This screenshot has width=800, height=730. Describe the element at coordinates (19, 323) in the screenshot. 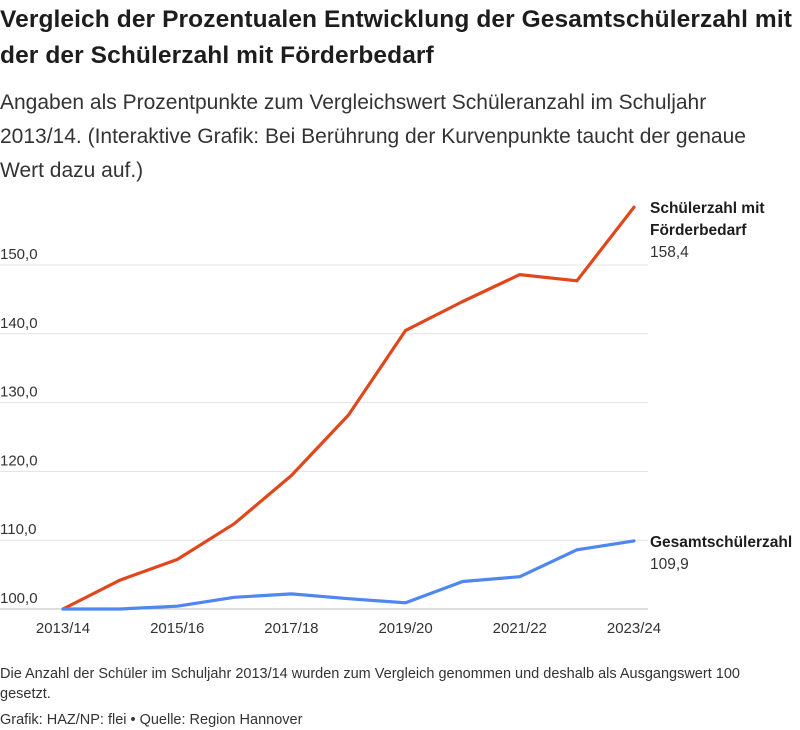

I see `y-tick-label: 140,0` at that location.